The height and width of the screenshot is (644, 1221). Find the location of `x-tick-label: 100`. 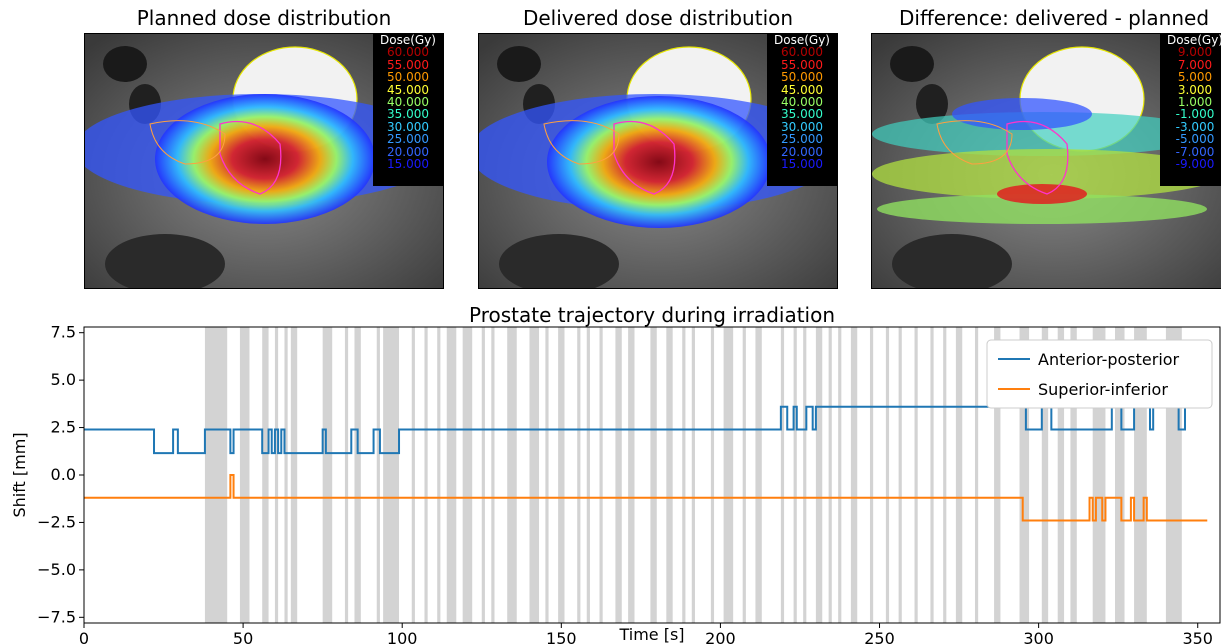

x-tick-label: 100 is located at coordinates (402, 636).